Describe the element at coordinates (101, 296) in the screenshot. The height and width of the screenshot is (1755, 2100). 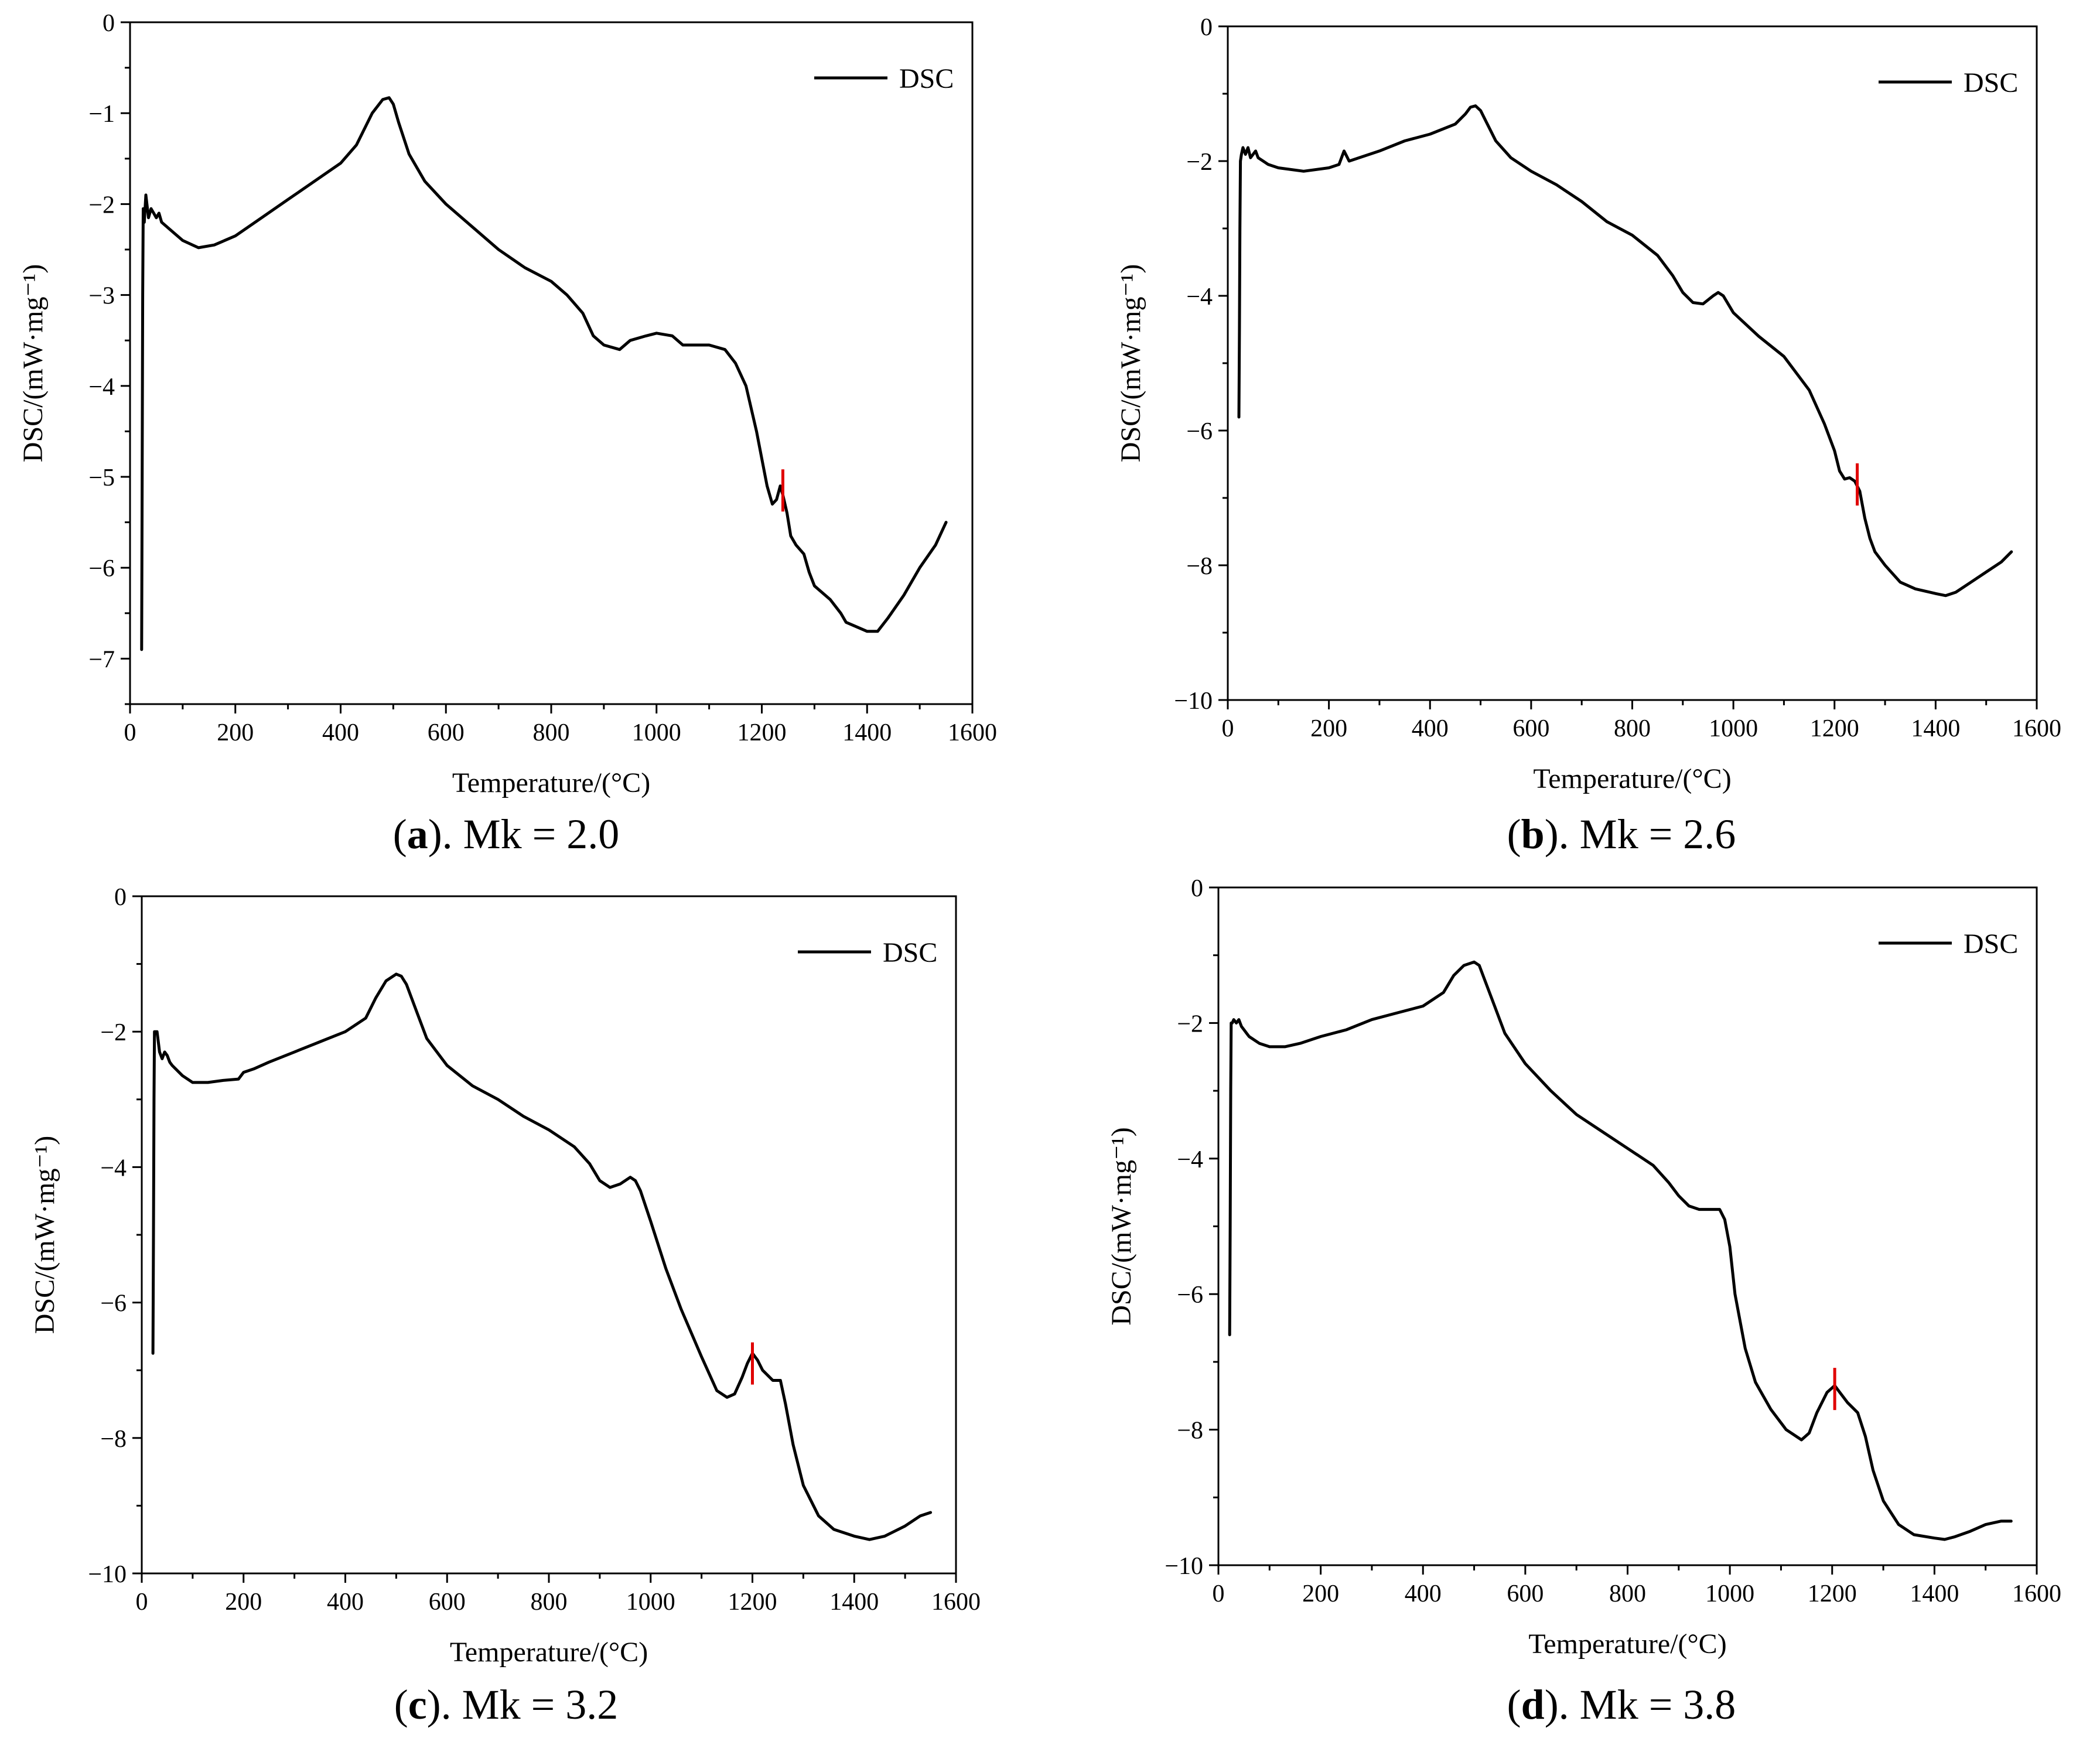
I see `y-tick-label: −3` at that location.